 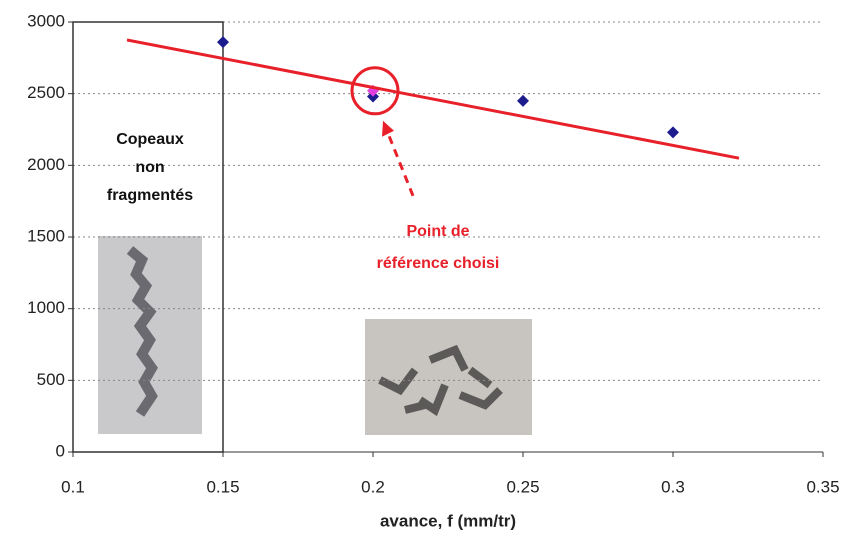 I want to click on y-tick-label: 0, so click(x=60, y=450).